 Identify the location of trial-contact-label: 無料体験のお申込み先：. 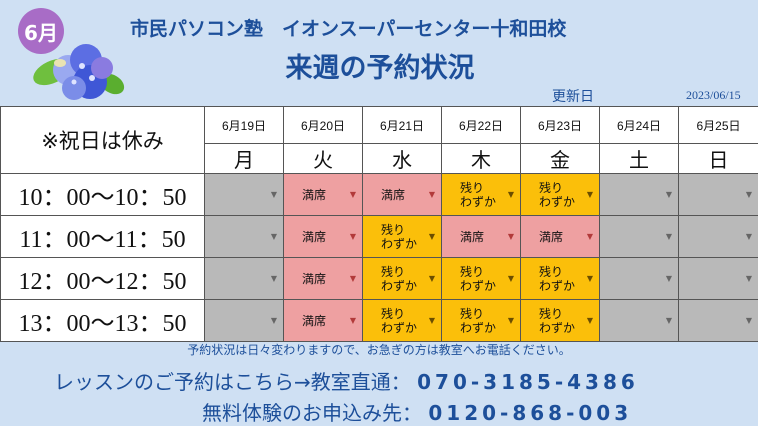
(312, 413).